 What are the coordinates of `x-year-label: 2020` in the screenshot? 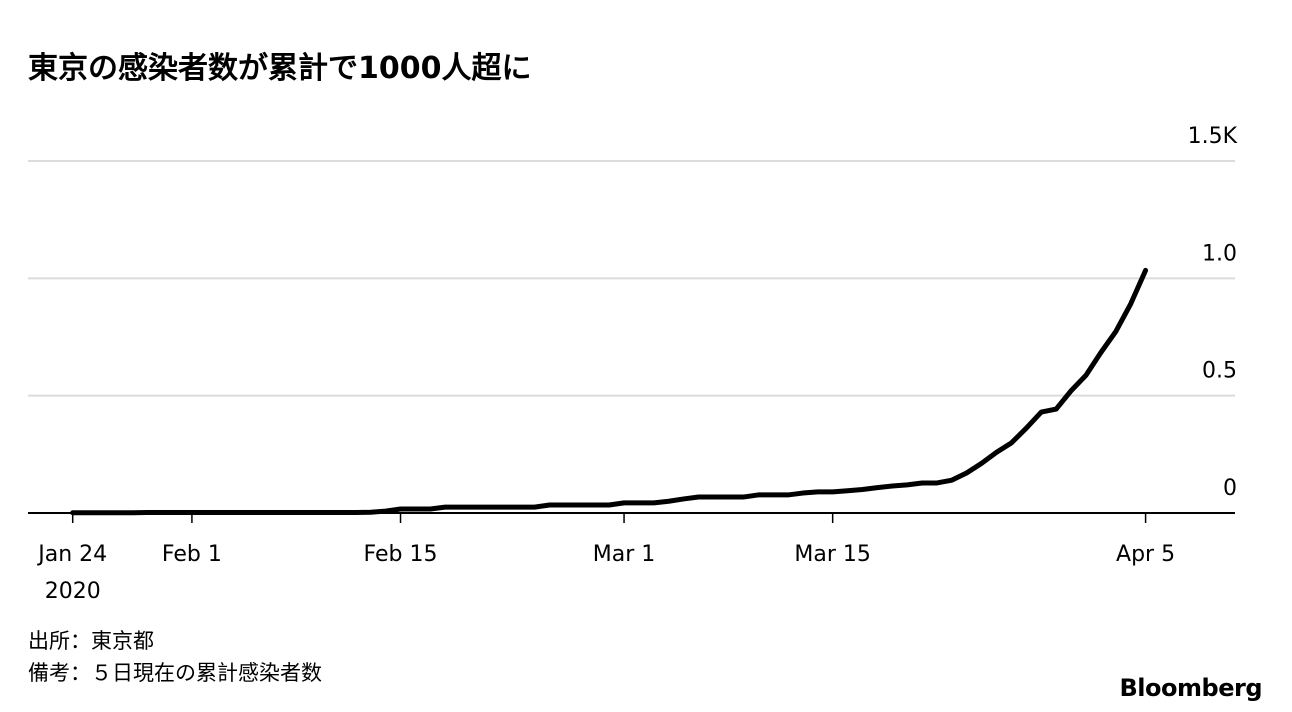 It's located at (73, 591).